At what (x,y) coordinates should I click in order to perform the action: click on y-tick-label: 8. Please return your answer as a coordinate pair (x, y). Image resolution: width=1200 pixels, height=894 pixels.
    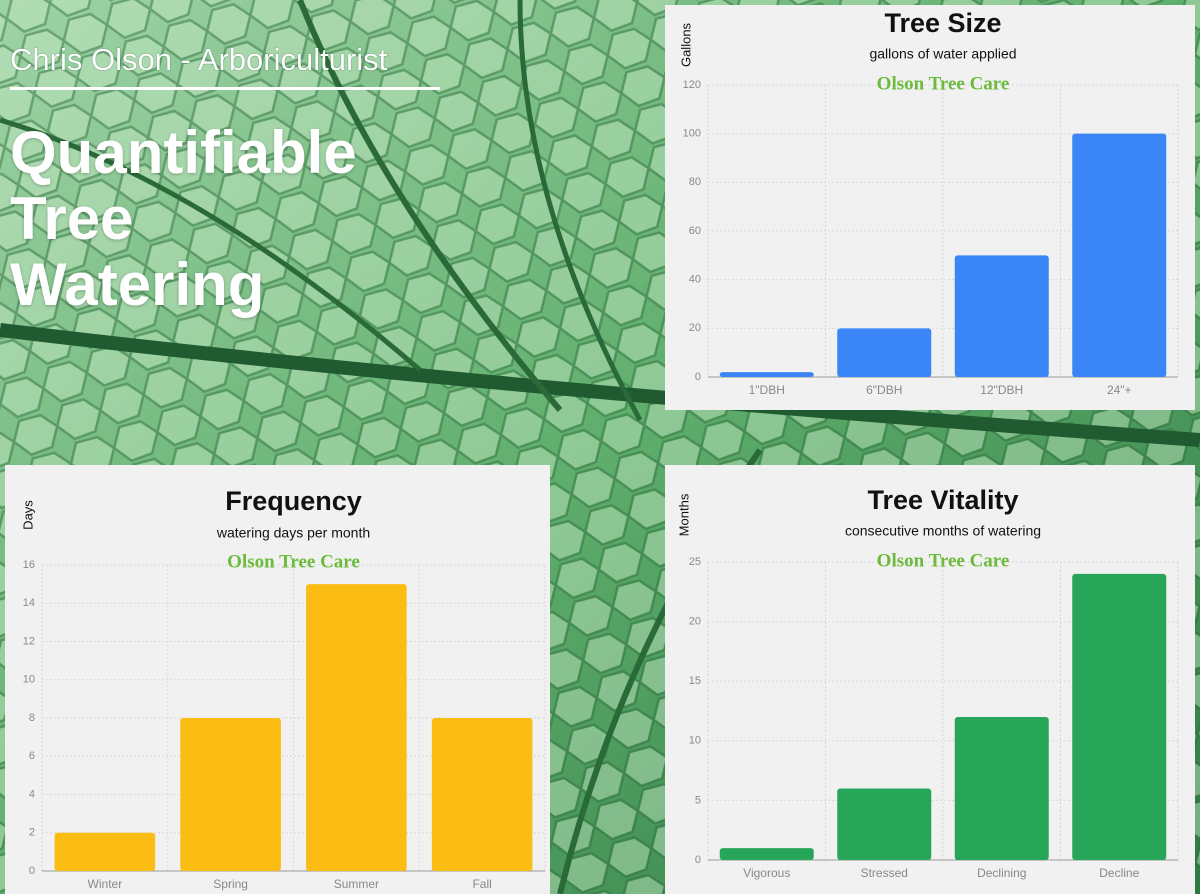
    Looking at the image, I should click on (32, 718).